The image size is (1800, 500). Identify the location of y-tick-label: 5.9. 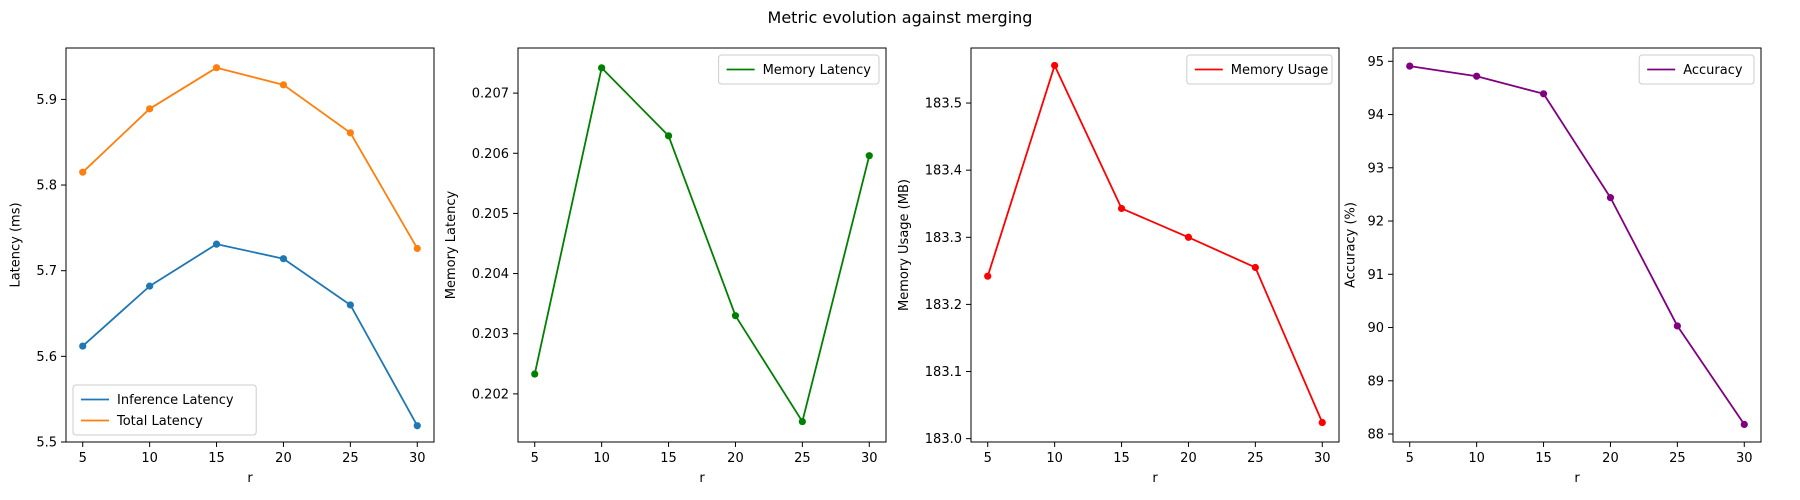
(46, 100).